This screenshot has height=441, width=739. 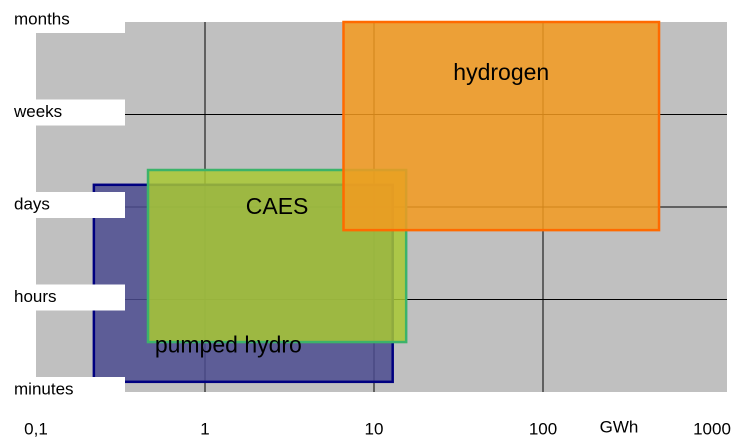 I want to click on y-tick-label: hours, so click(x=35, y=296).